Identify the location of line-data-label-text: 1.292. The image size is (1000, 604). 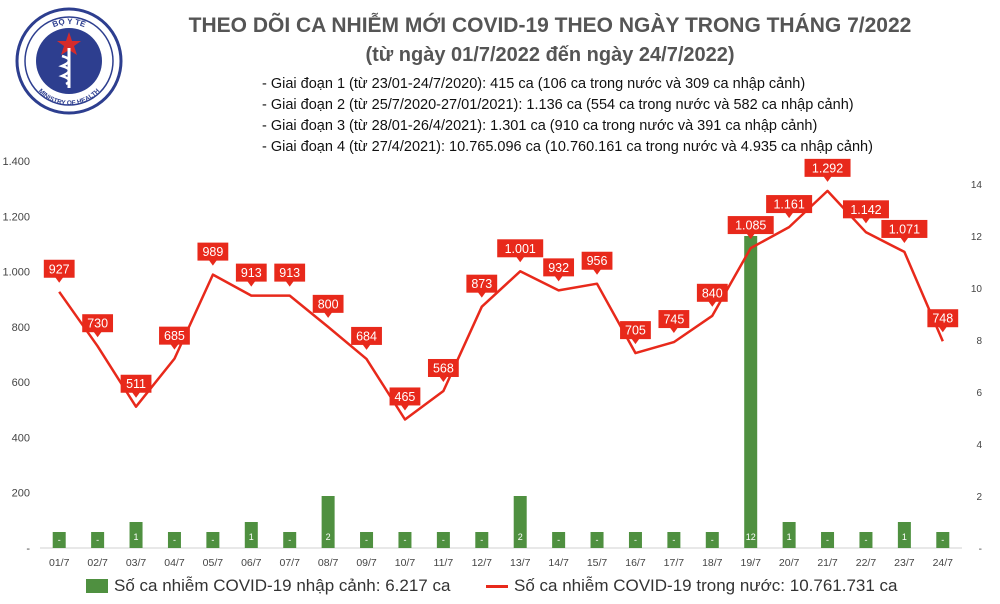
(827, 168).